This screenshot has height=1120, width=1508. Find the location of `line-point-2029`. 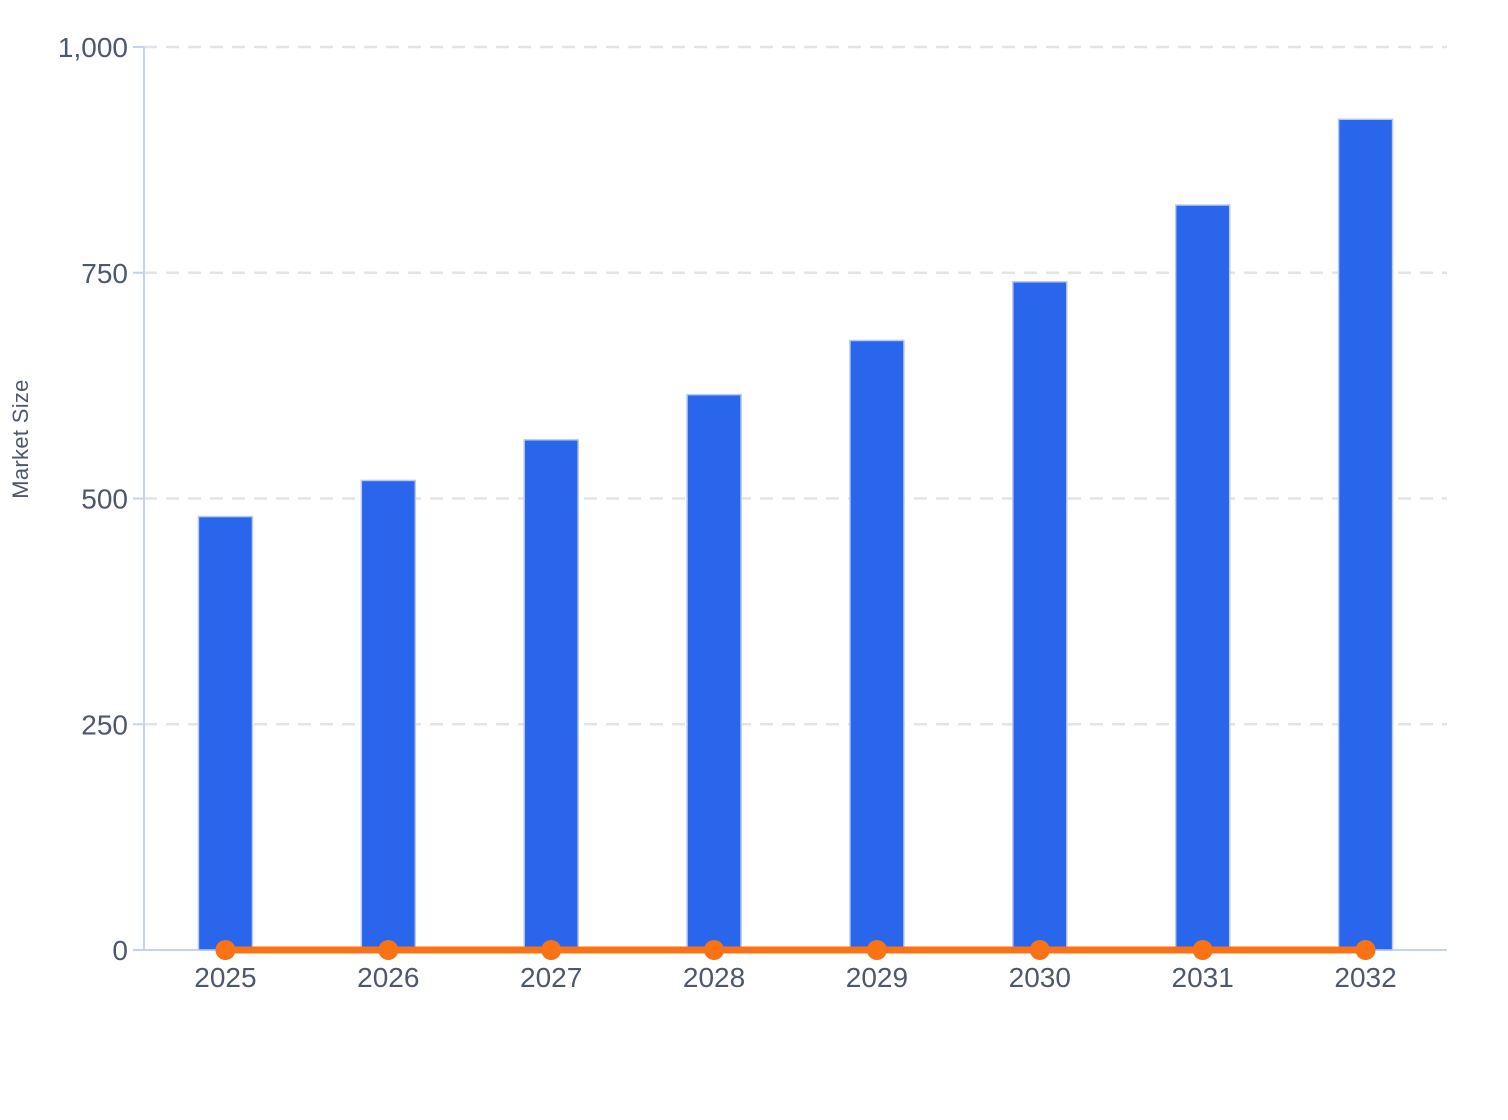

line-point-2029 is located at coordinates (876, 950).